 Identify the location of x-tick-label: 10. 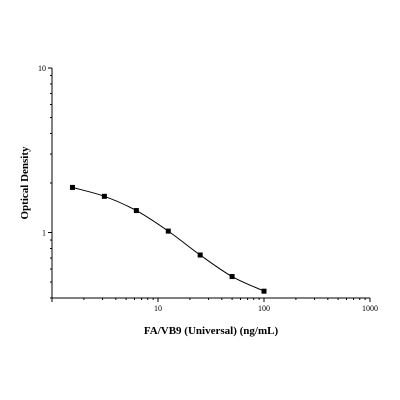
(158, 308).